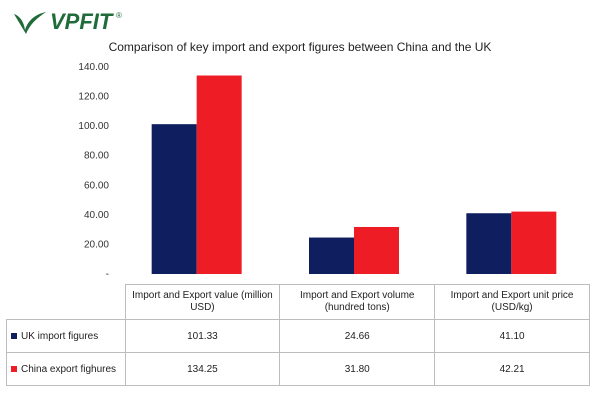 The image size is (600, 400). Describe the element at coordinates (66, 302) in the screenshot. I see `table-corner` at that location.